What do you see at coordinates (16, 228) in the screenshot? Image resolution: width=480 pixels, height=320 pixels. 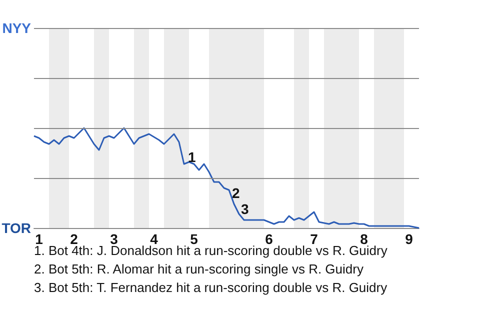 I see `text: TOR` at bounding box center [16, 228].